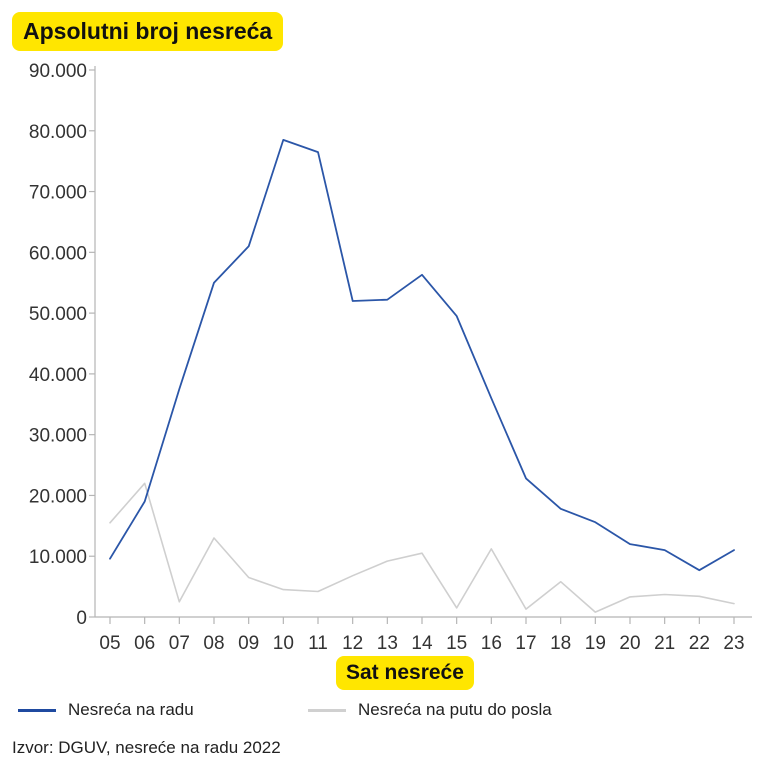 The height and width of the screenshot is (768, 768). I want to click on y-tick-label: 70.000, so click(58, 193).